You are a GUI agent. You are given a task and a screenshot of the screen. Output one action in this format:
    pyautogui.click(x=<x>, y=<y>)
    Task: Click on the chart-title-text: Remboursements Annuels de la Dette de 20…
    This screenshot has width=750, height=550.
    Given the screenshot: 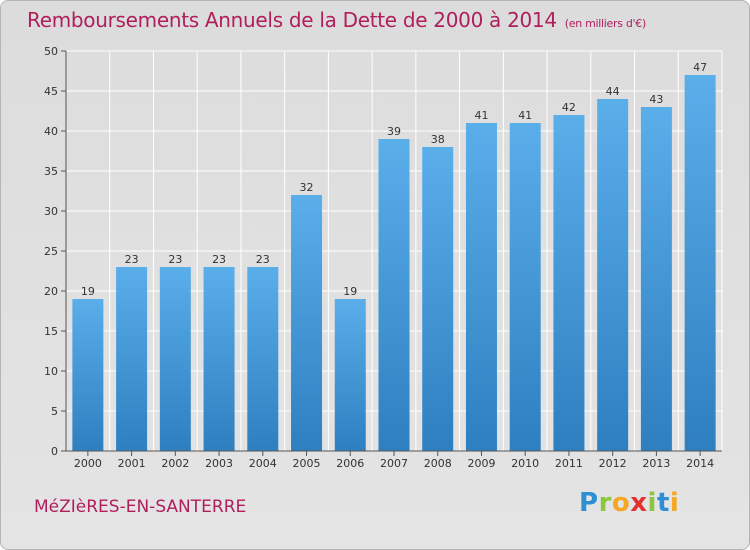 What is the action you would take?
    pyautogui.click(x=292, y=20)
    